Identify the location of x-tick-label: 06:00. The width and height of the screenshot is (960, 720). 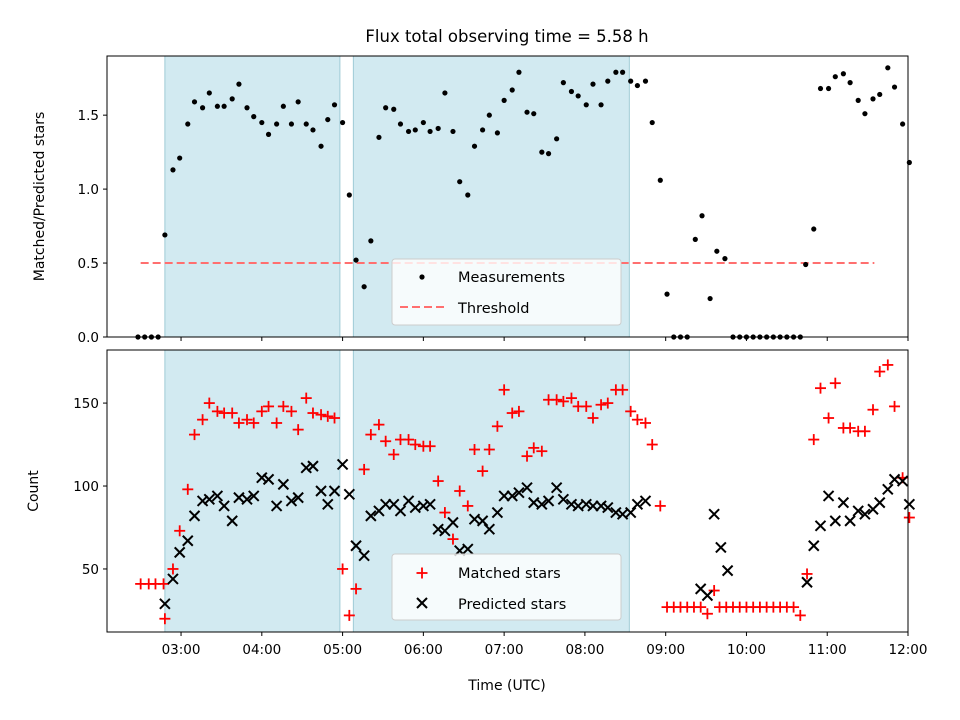
(423, 650).